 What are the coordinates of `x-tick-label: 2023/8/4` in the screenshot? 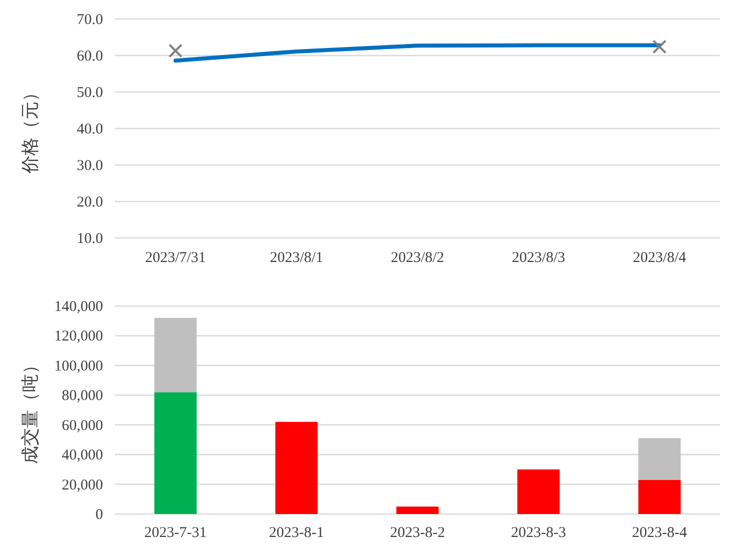 It's located at (659, 258).